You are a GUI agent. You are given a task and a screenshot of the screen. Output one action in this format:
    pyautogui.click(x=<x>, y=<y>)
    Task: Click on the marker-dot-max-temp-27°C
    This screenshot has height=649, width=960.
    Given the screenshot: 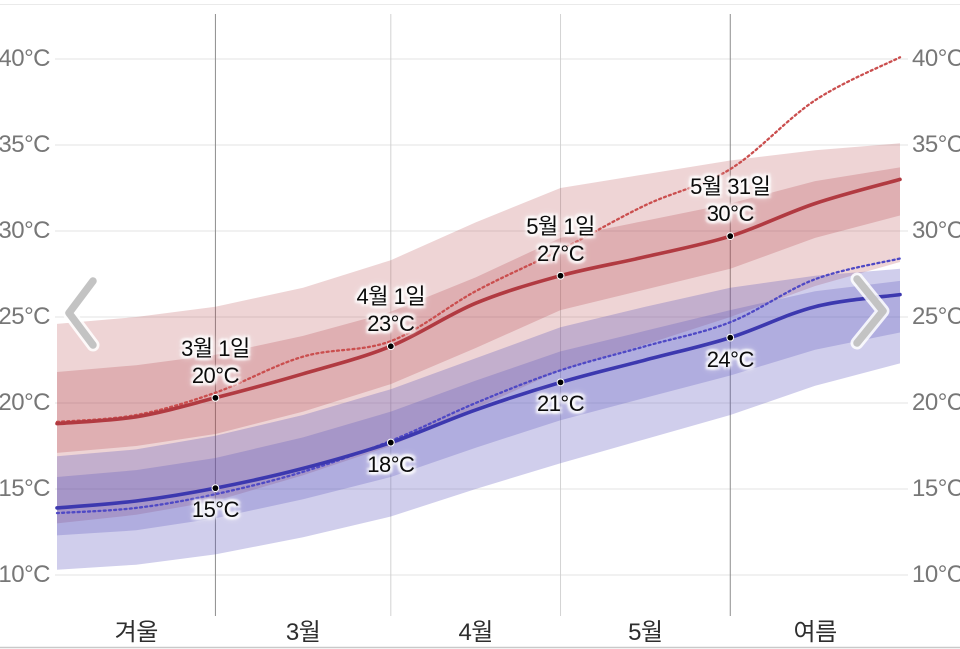 What is the action you would take?
    pyautogui.click(x=560, y=275)
    